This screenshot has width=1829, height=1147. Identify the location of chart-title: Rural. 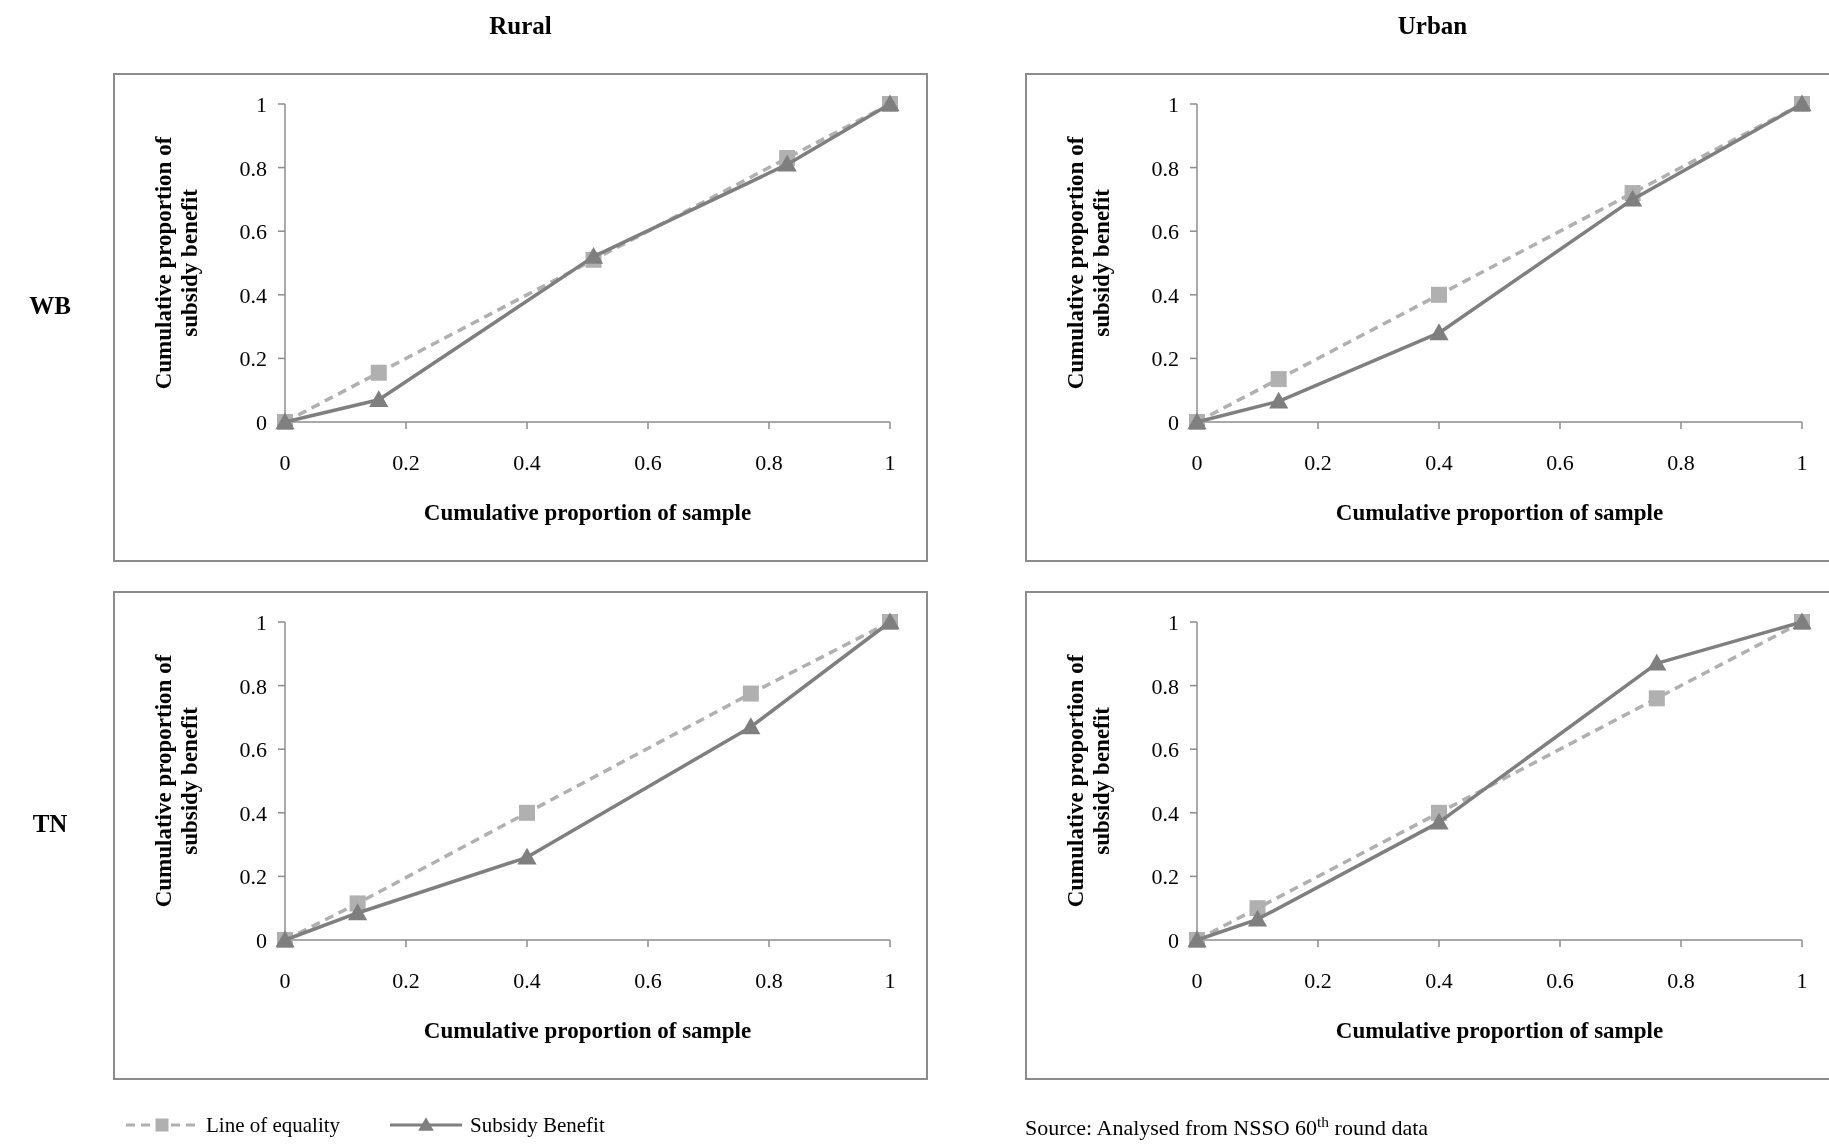
(520, 25).